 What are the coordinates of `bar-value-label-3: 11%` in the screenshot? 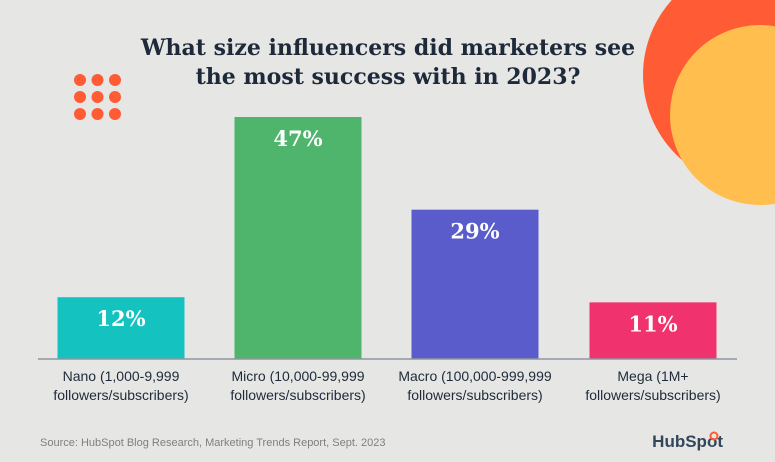 It's located at (652, 323).